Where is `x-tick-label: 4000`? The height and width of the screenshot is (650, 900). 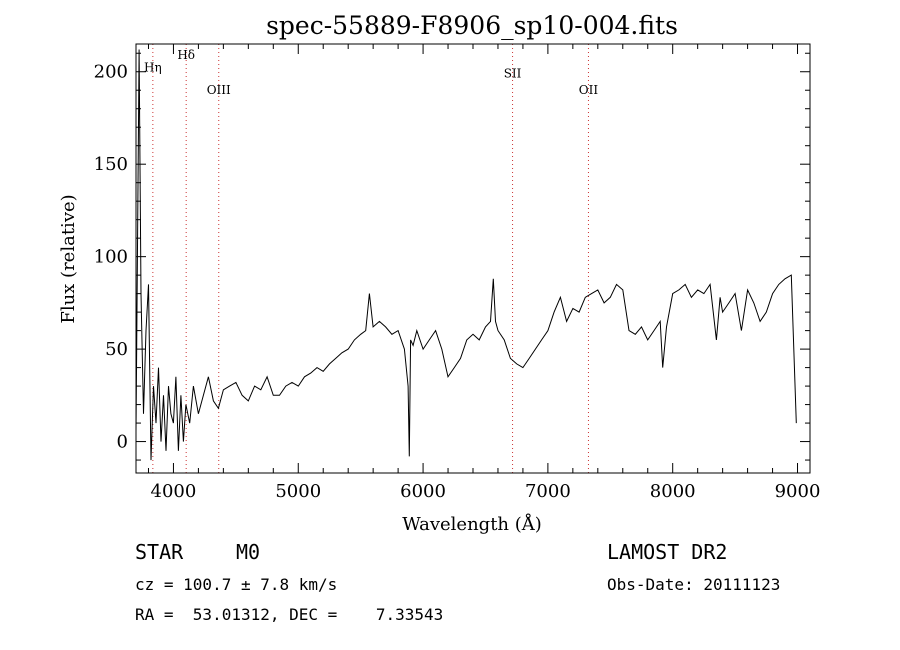 x-tick-label: 4000 is located at coordinates (174, 491).